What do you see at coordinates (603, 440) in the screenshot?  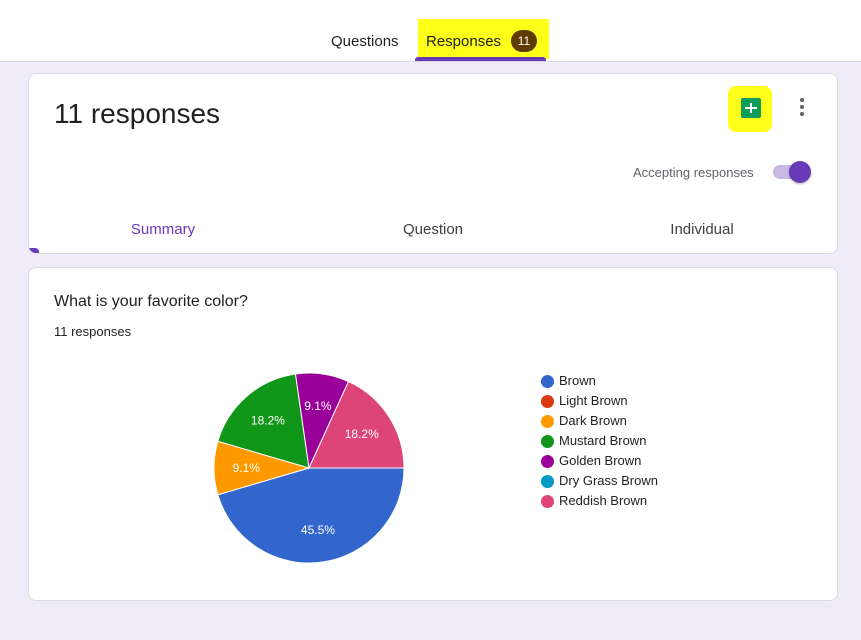 I see `legend-label: Mustard Brown` at bounding box center [603, 440].